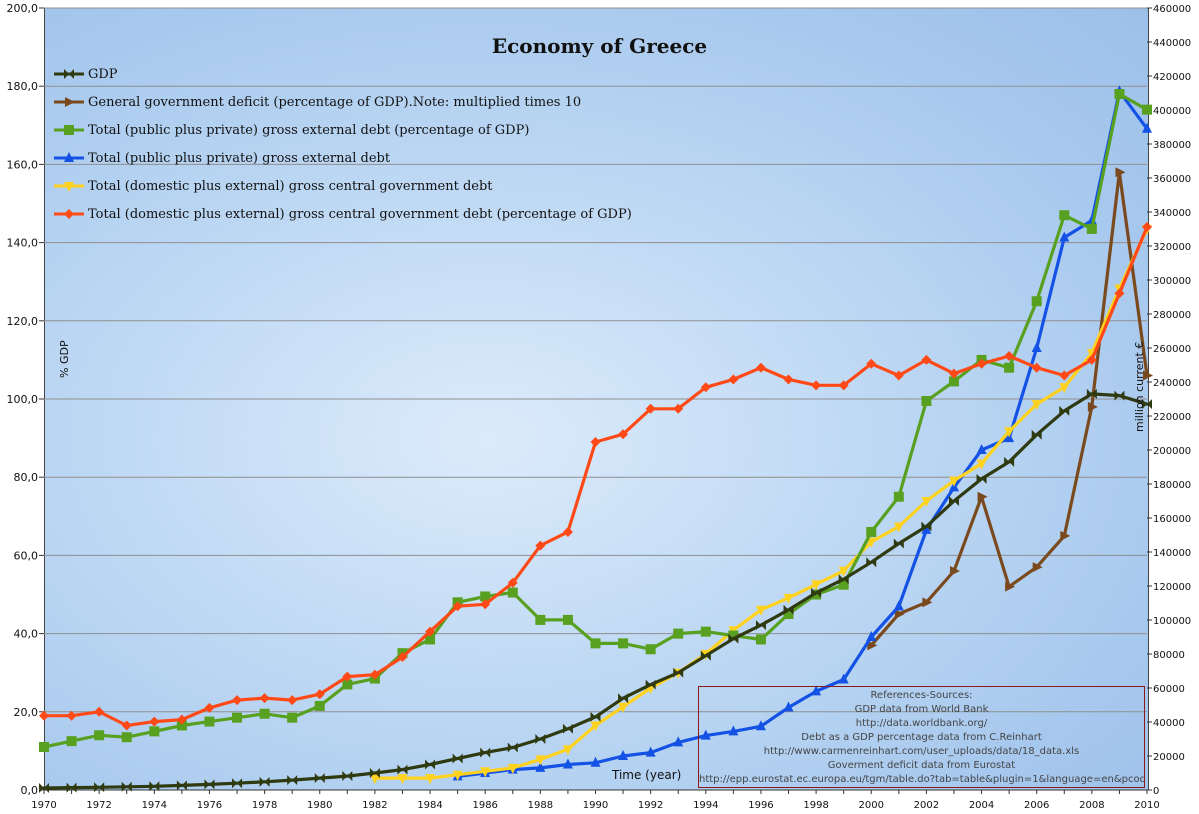 This screenshot has height=814, width=1199. Describe the element at coordinates (1172, 451) in the screenshot. I see `y-tick-label-right: 200000` at that location.